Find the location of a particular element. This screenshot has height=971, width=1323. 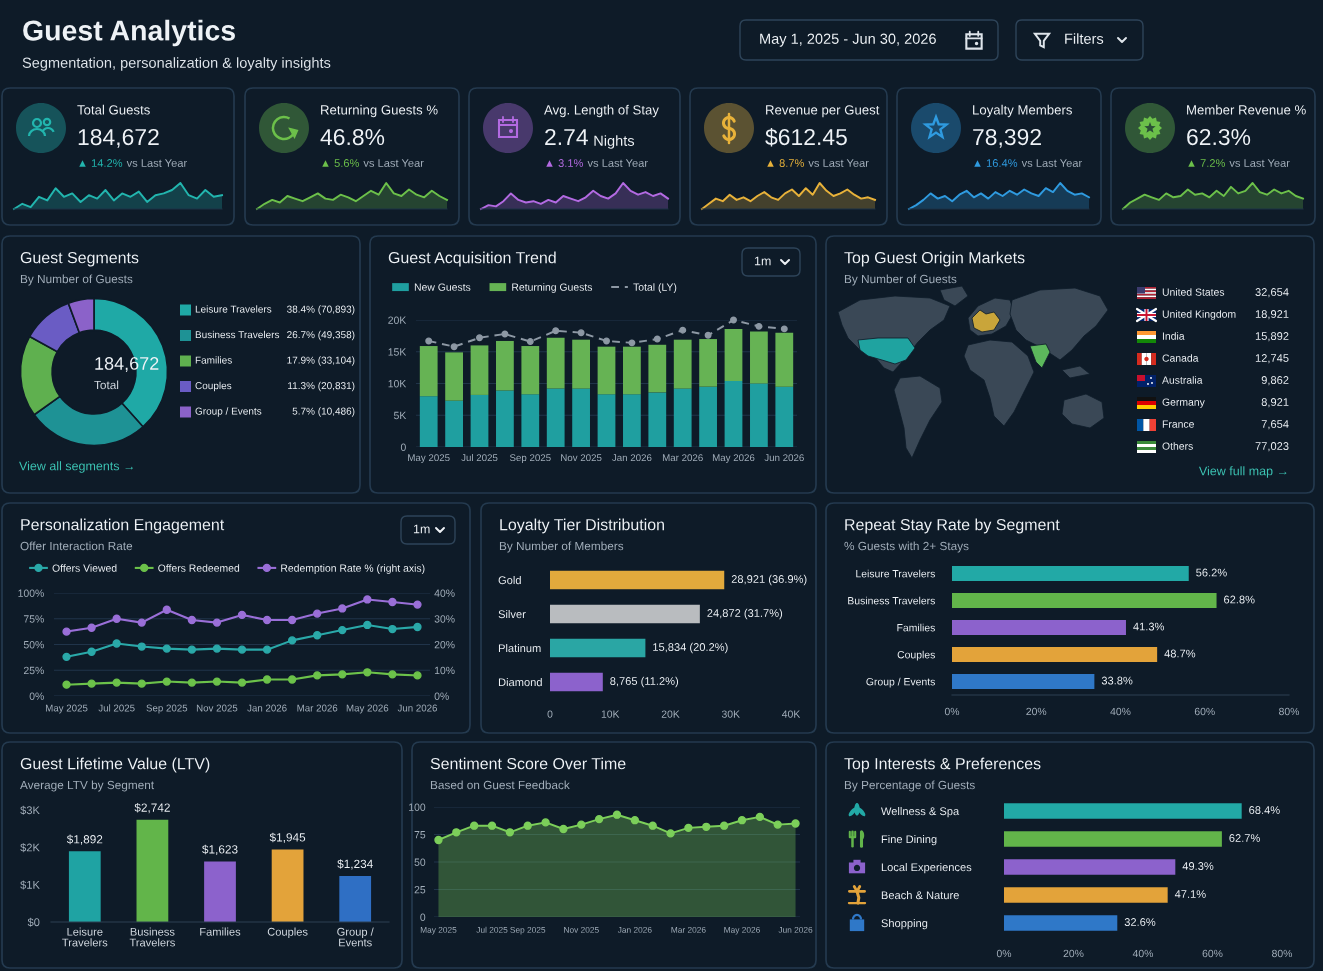

data-label: 68.4% is located at coordinates (1264, 810).